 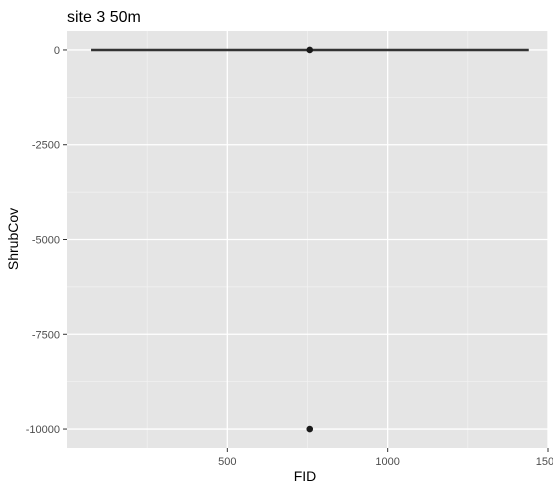 What do you see at coordinates (305, 476) in the screenshot?
I see `x-axis-title: FID` at bounding box center [305, 476].